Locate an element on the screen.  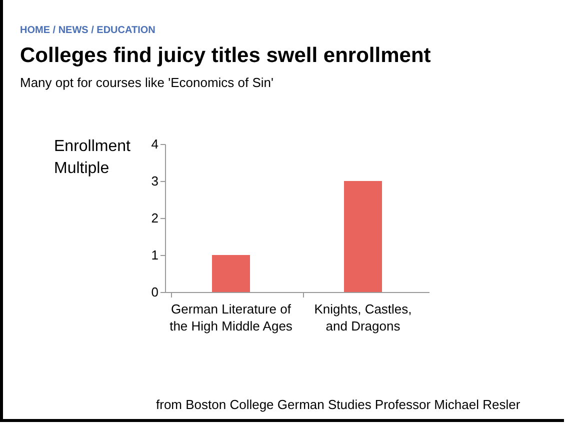
y-axis-title: Enrollment Multiple is located at coordinates (92, 157).